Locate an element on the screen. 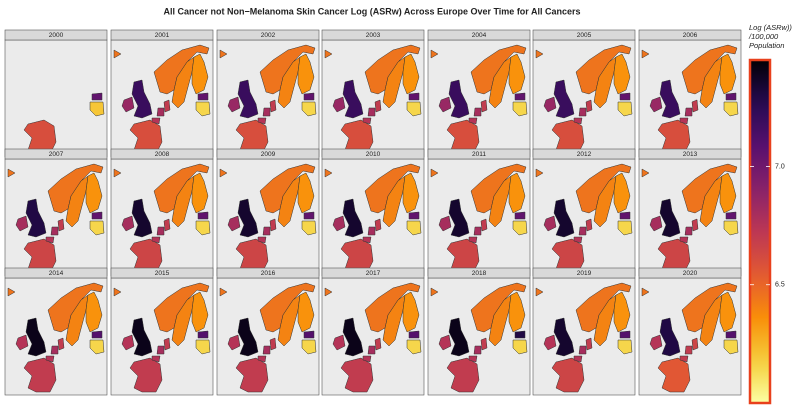  strip-label: 2011 is located at coordinates (479, 154).